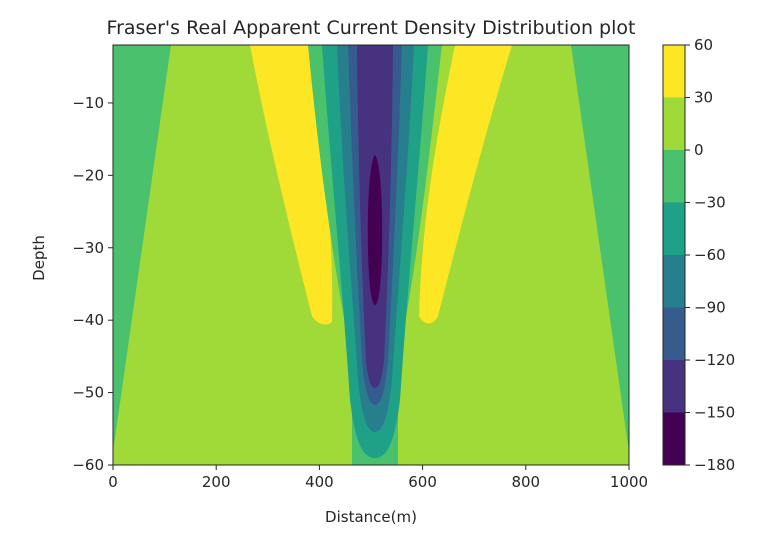 The image size is (769, 541). What do you see at coordinates (710, 308) in the screenshot?
I see `colorbar-tick-label: −90` at bounding box center [710, 308].